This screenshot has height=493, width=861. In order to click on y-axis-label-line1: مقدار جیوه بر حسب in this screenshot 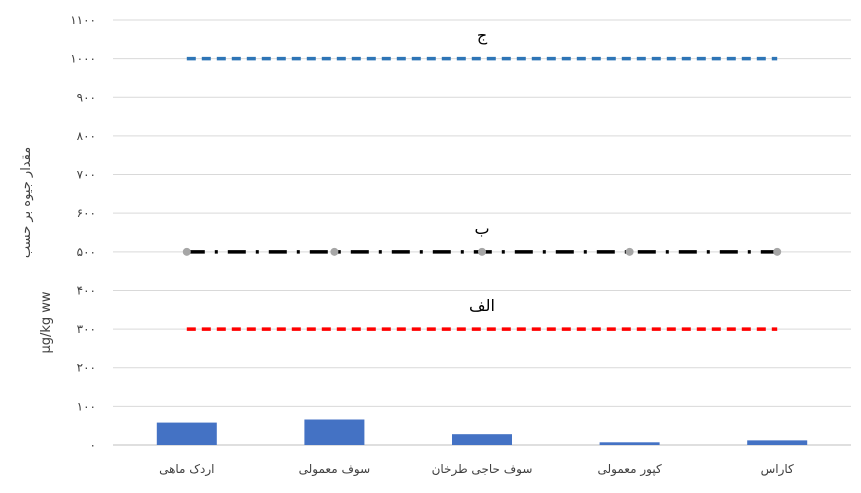, I will do `click(26, 202)`.